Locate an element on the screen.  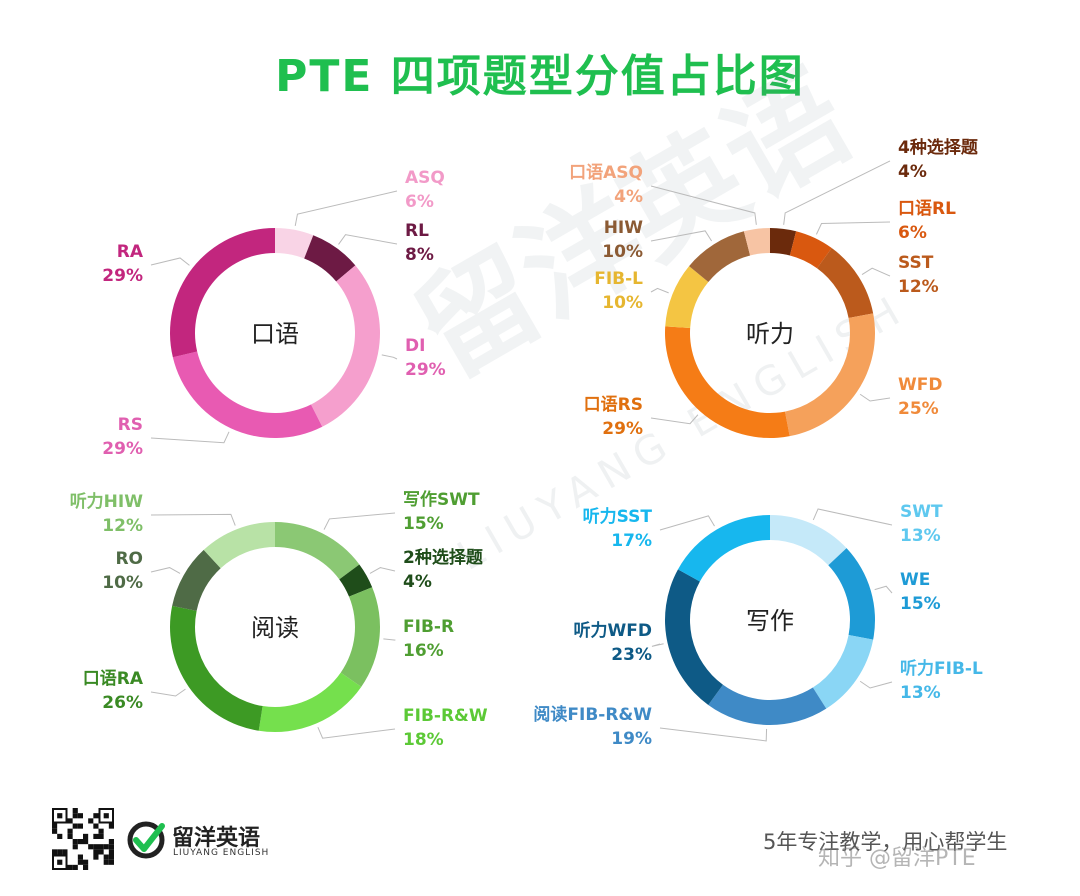
slice-percent: 26% is located at coordinates (122, 703).